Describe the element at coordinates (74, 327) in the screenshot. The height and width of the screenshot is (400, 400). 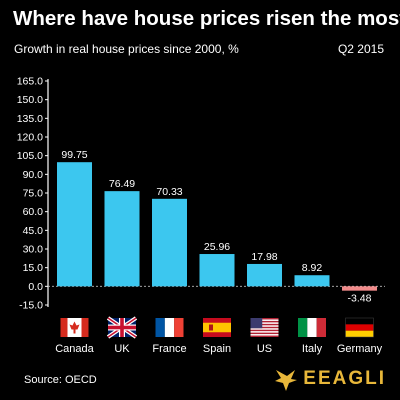
I see `canada-flag-icon` at that location.